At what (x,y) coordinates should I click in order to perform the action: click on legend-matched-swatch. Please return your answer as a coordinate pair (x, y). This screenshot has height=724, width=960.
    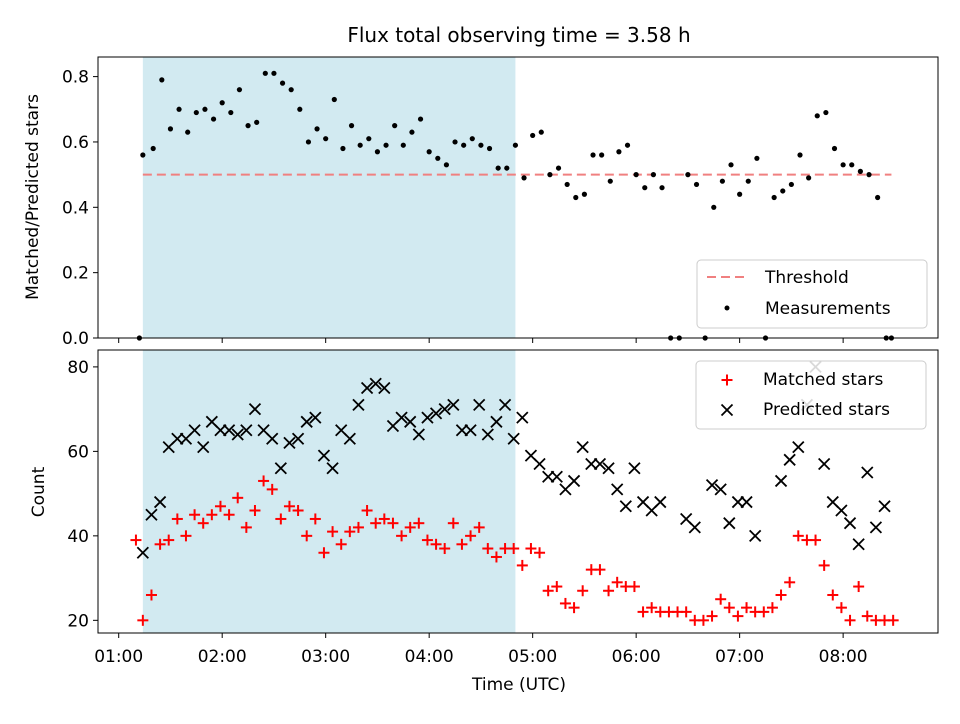
    Looking at the image, I should click on (727, 380).